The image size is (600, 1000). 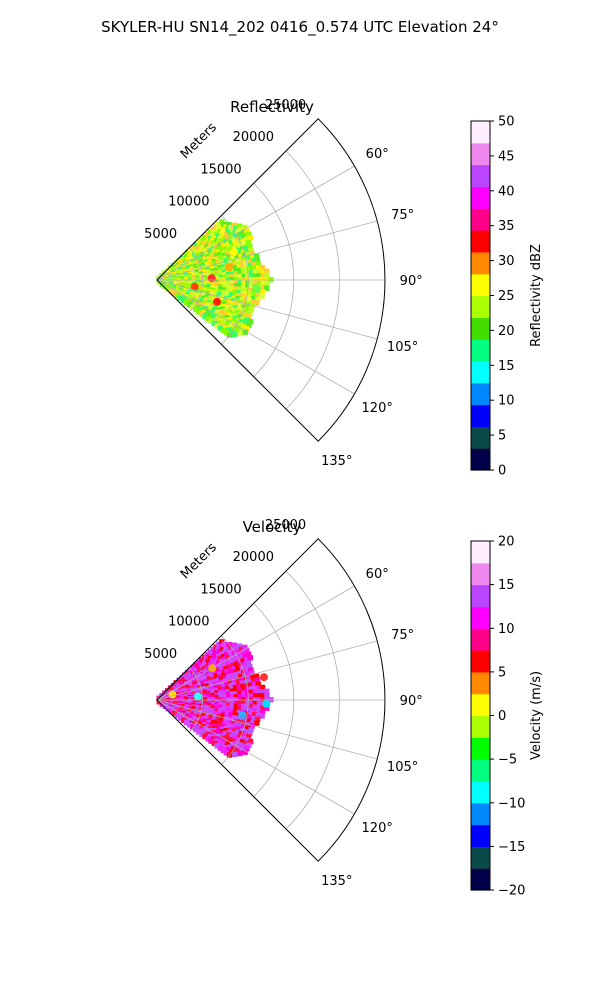 What do you see at coordinates (402, 635) in the screenshot?
I see `theta-tick-label: 75°` at bounding box center [402, 635].